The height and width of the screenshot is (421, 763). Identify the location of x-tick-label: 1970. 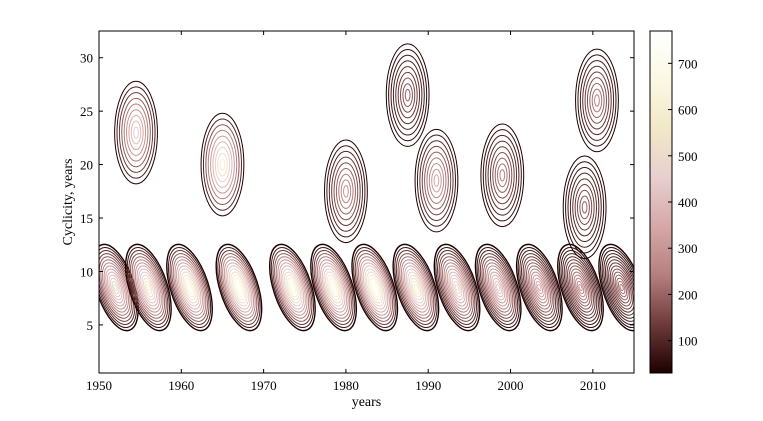
(264, 385).